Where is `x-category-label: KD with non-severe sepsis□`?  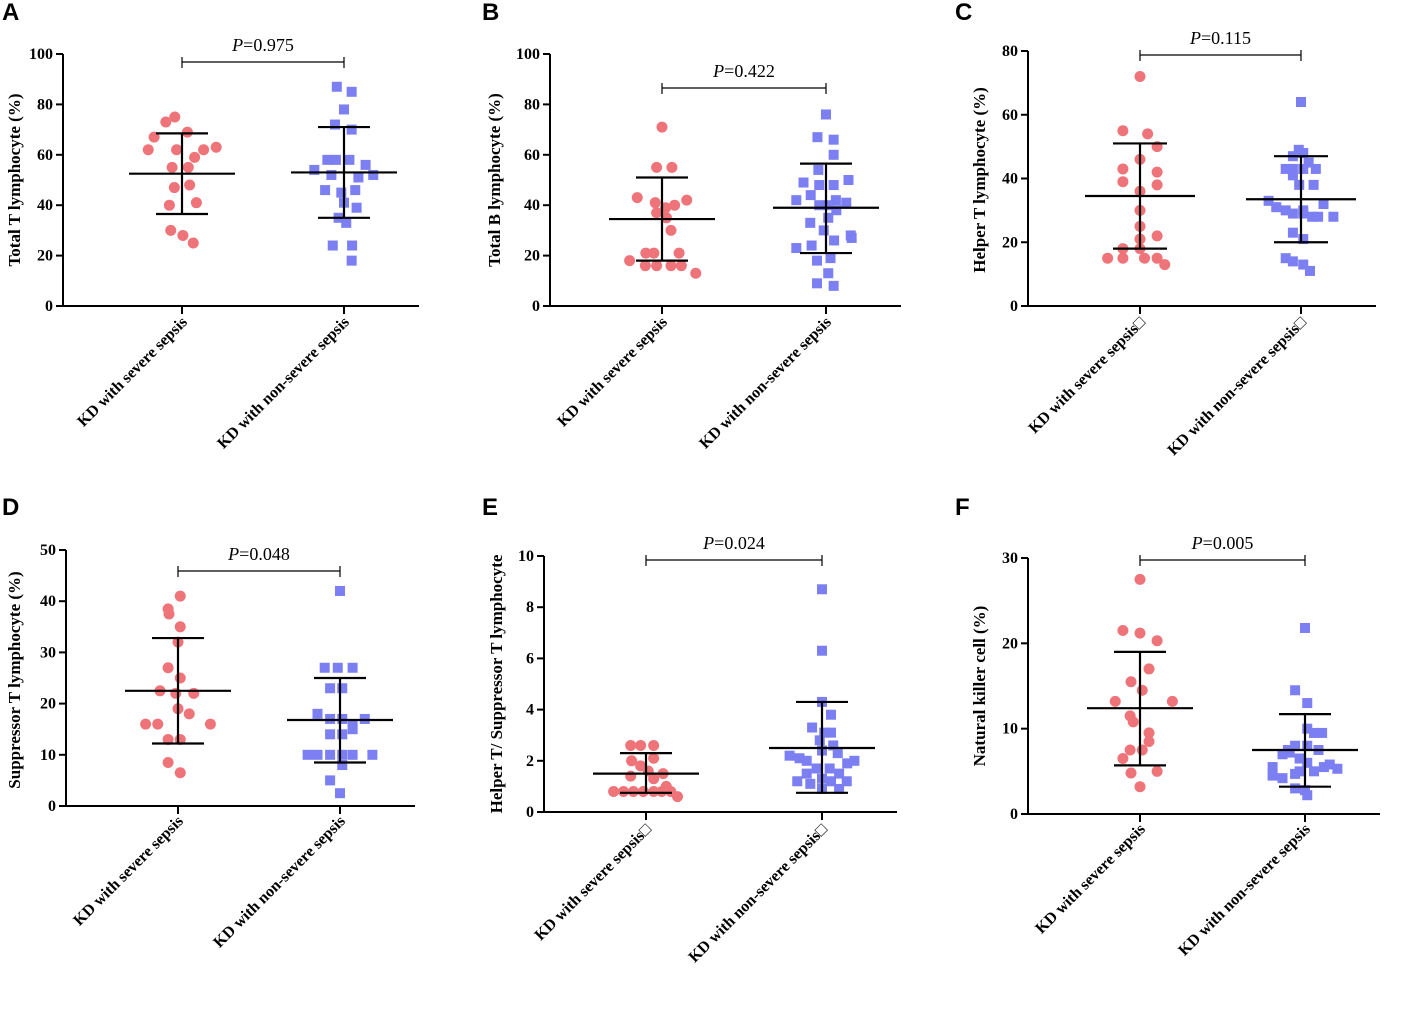
x-category-label: KD with non-severe sepsis□ is located at coordinates (759, 894).